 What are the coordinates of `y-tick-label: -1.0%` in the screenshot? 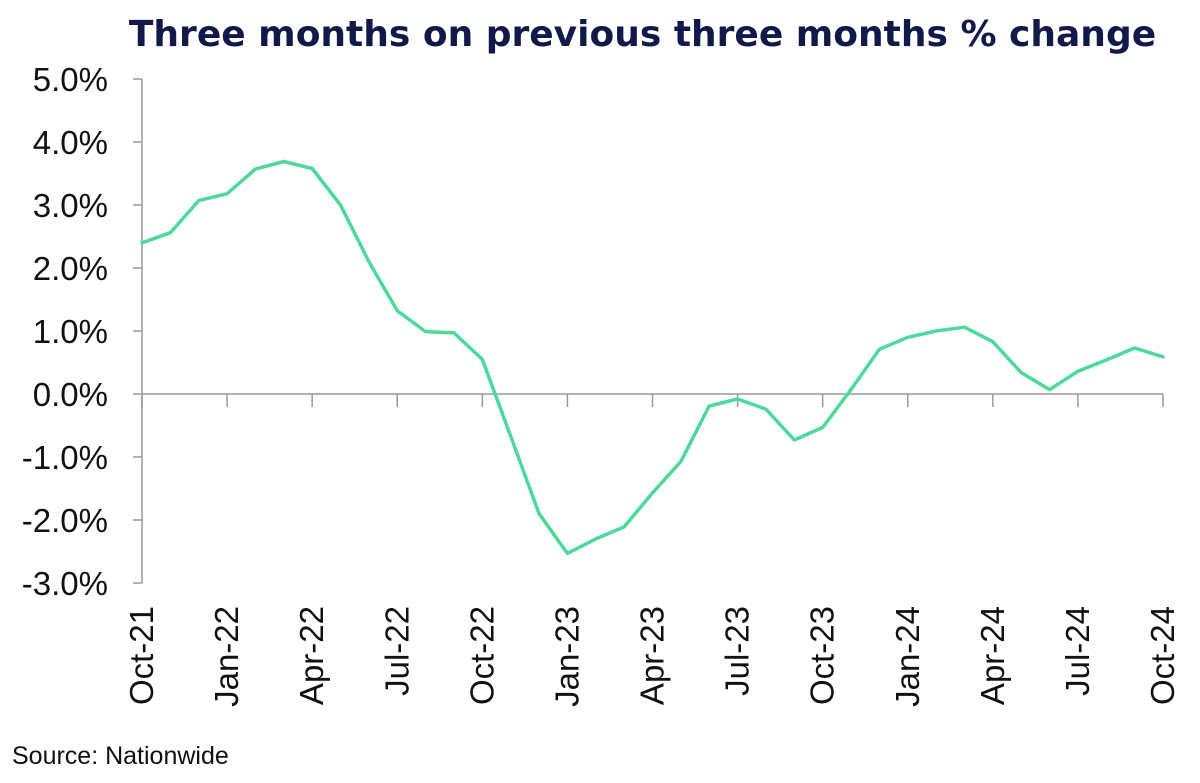 It's located at (65, 457).